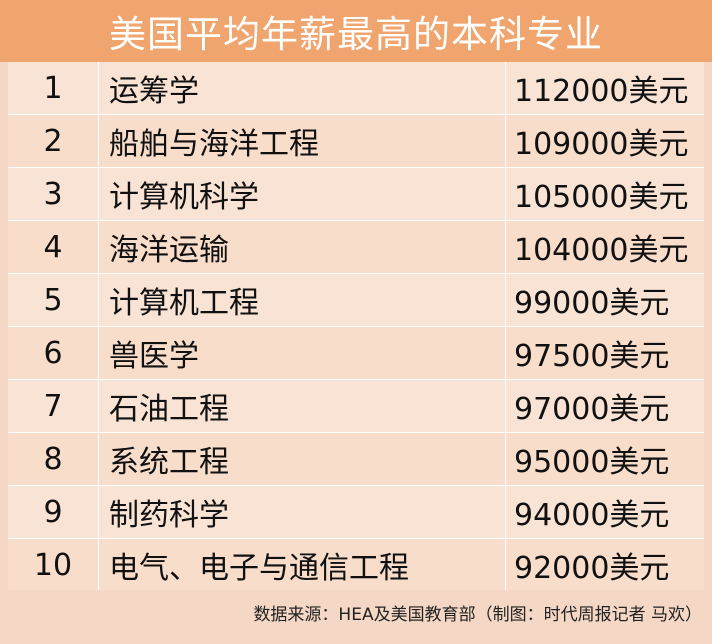  I want to click on rank-cell: 7, so click(53, 406).